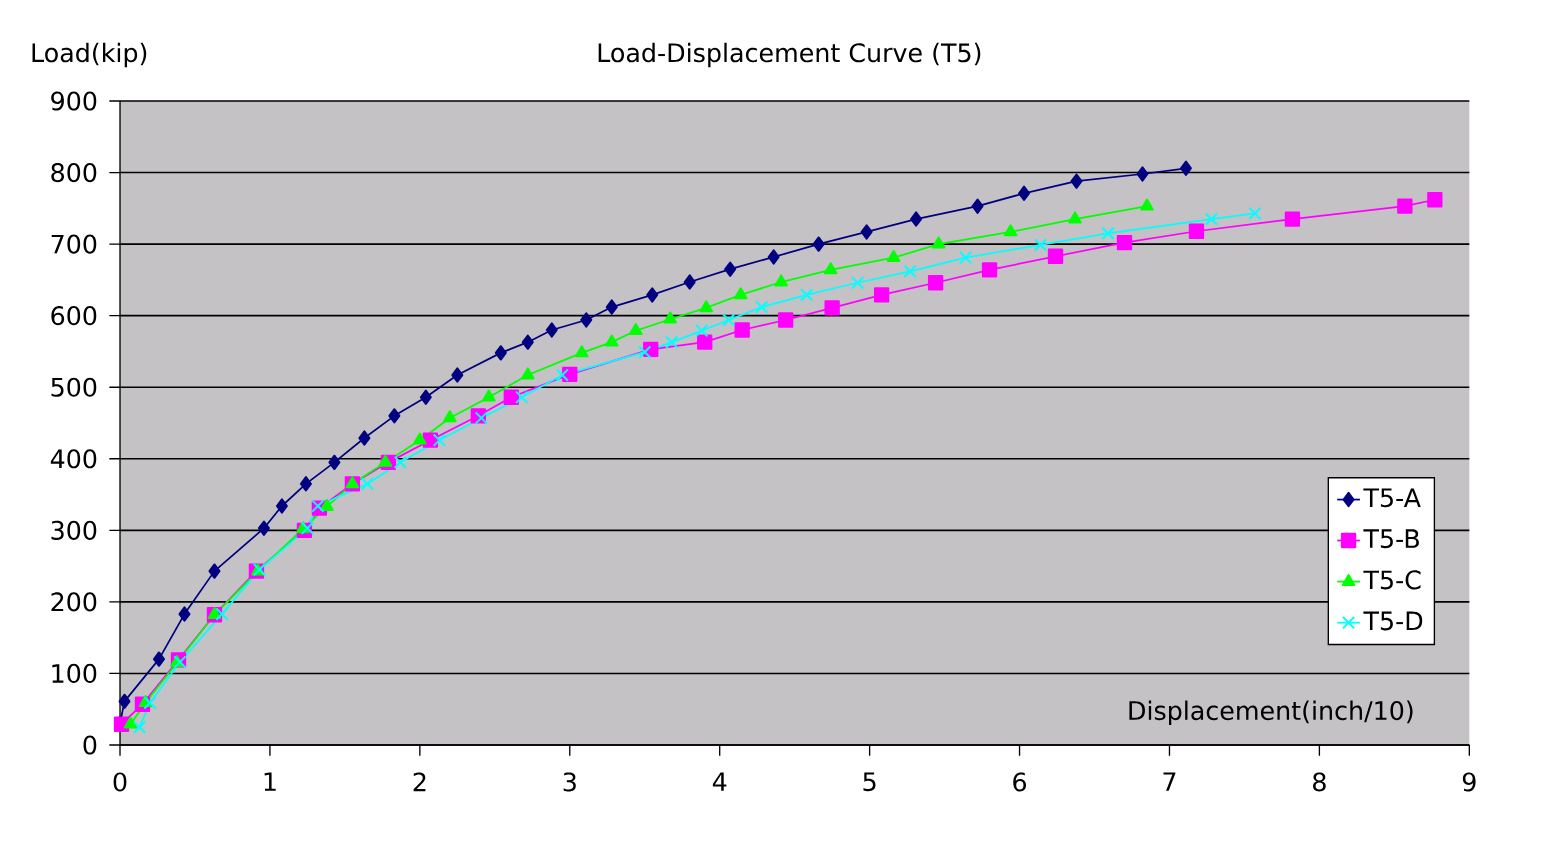  I want to click on legend-label: T5-B, so click(1391, 539).